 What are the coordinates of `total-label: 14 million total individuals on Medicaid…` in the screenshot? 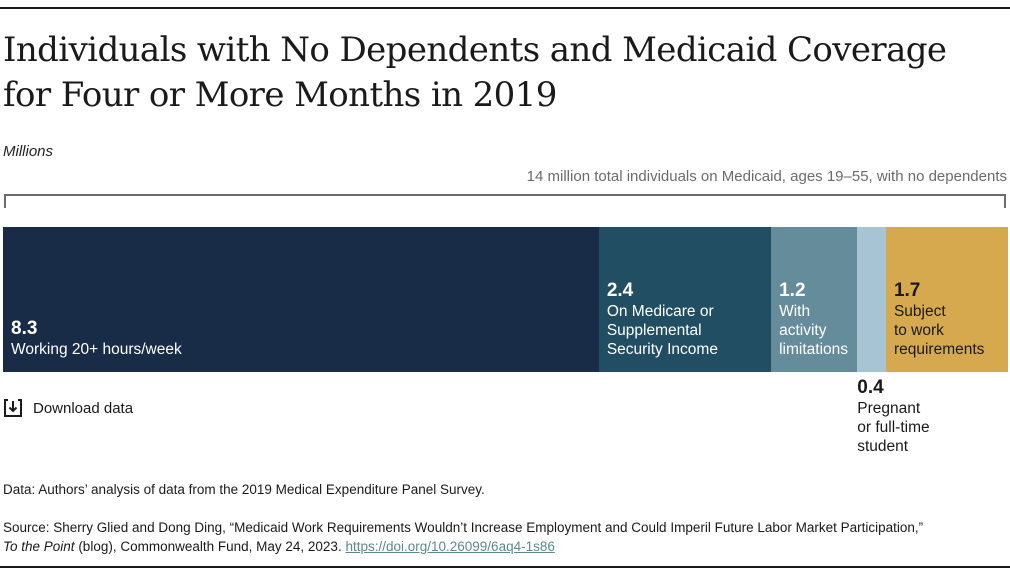 It's located at (766, 176).